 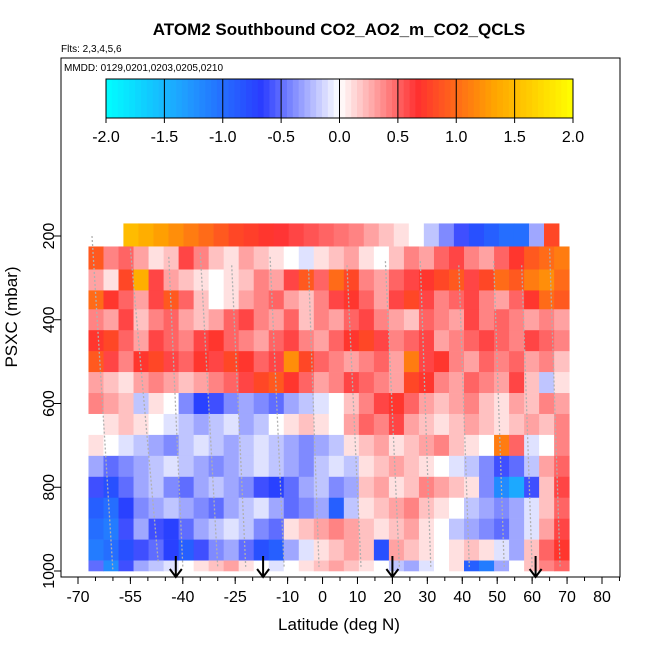 What do you see at coordinates (49, 403) in the screenshot?
I see `y-tick-label: 600` at bounding box center [49, 403].